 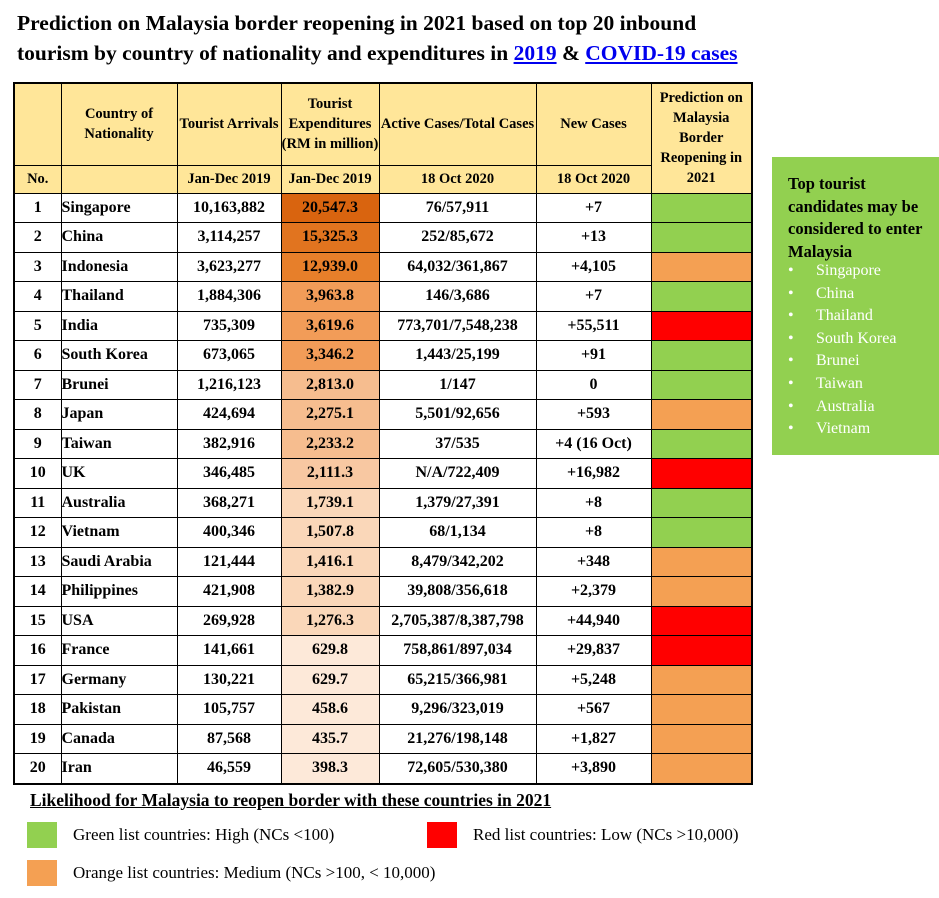 What do you see at coordinates (119, 325) in the screenshot?
I see `country-cell: India` at bounding box center [119, 325].